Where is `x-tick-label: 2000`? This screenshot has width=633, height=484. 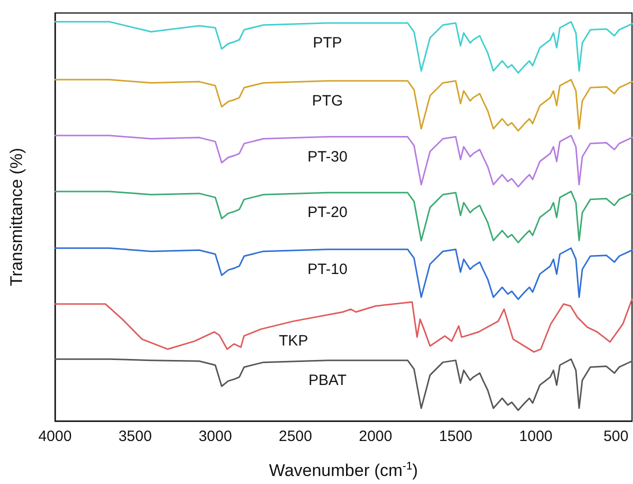
x-tick-label: 2000 is located at coordinates (375, 436).